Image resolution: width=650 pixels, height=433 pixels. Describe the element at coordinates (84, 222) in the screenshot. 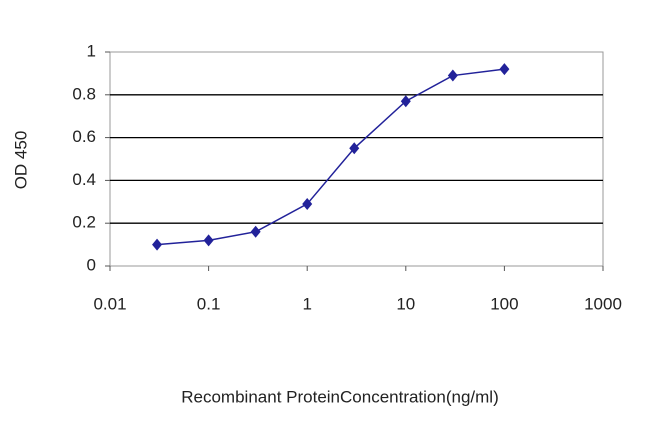

I see `y-tick-label: 0.2` at that location.